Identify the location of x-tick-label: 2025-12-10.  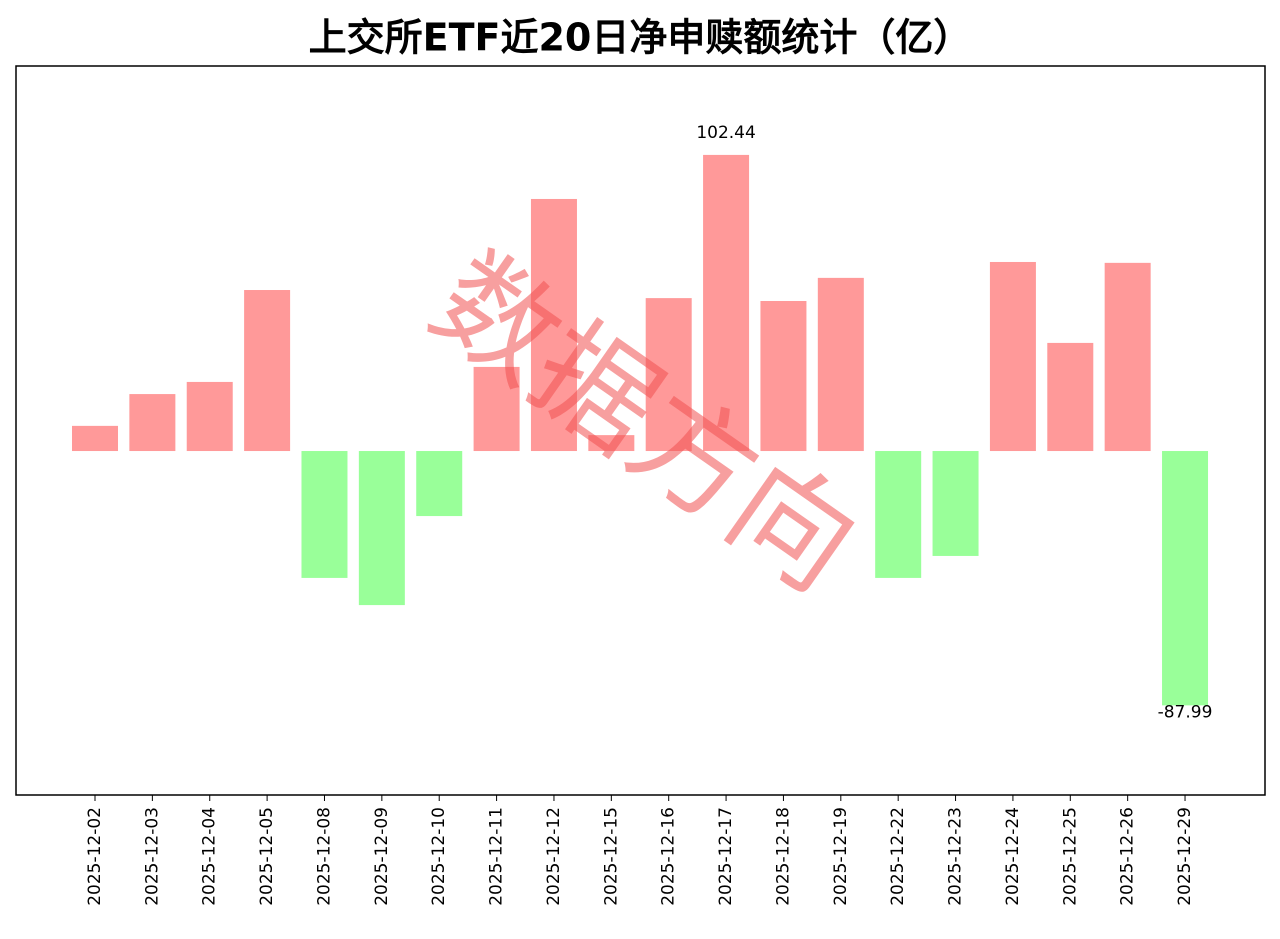
(439, 856).